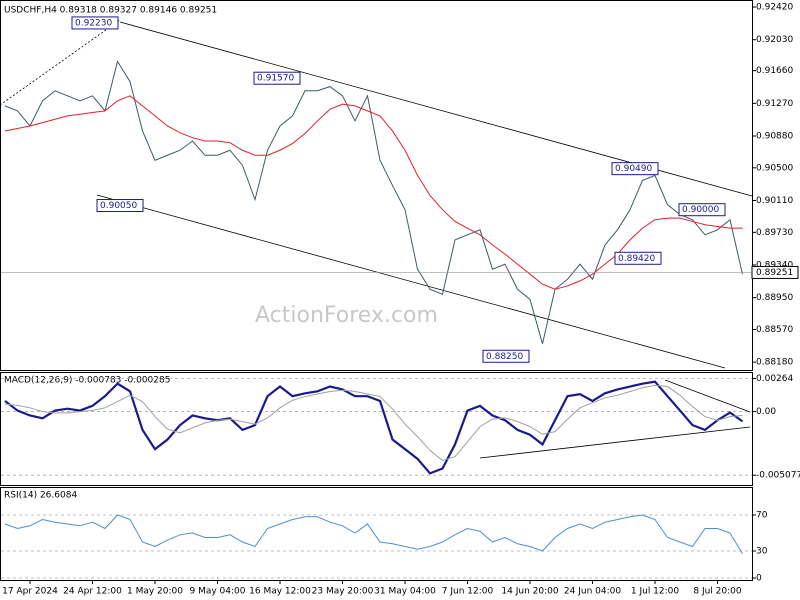  Describe the element at coordinates (280, 592) in the screenshot. I see `x-tick-label: 16 May 12:00` at that location.